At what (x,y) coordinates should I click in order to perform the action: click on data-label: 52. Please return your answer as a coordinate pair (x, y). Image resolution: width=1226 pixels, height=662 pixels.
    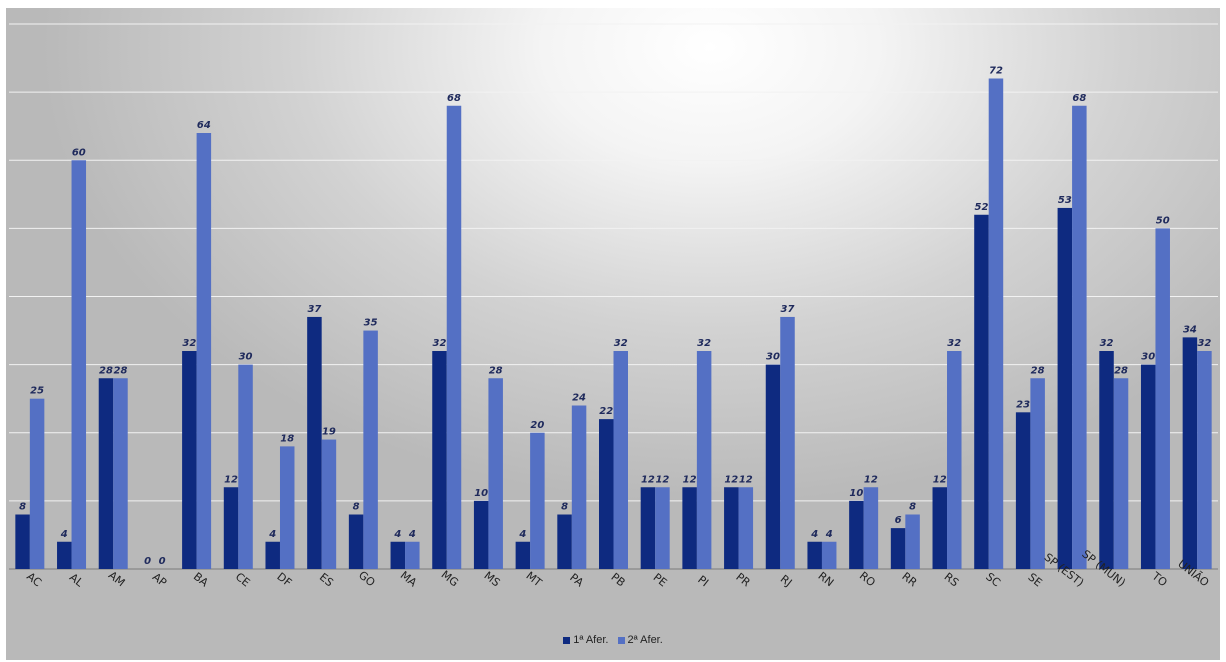
    Looking at the image, I should click on (981, 207).